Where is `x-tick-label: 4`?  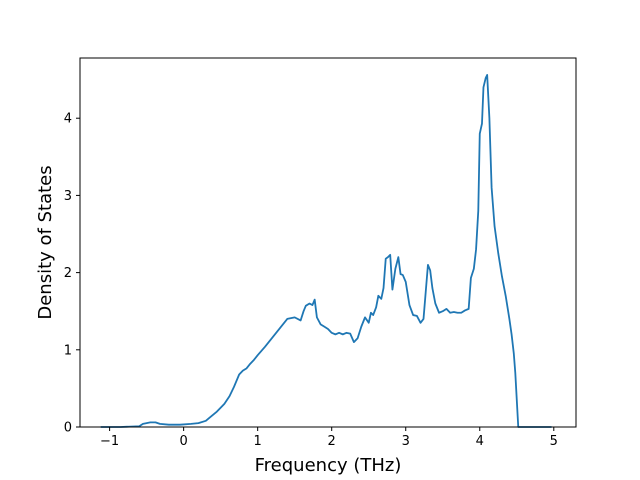 x-tick-label: 4 is located at coordinates (480, 441).